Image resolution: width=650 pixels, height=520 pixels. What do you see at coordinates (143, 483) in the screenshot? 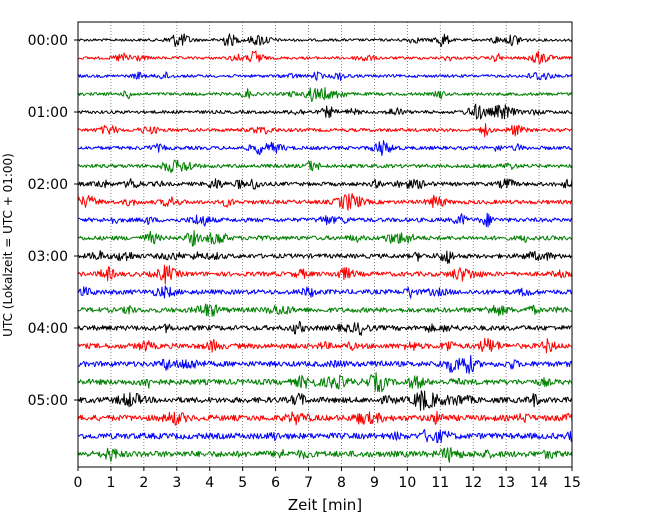
I see `x-tick-label: 2` at bounding box center [143, 483].